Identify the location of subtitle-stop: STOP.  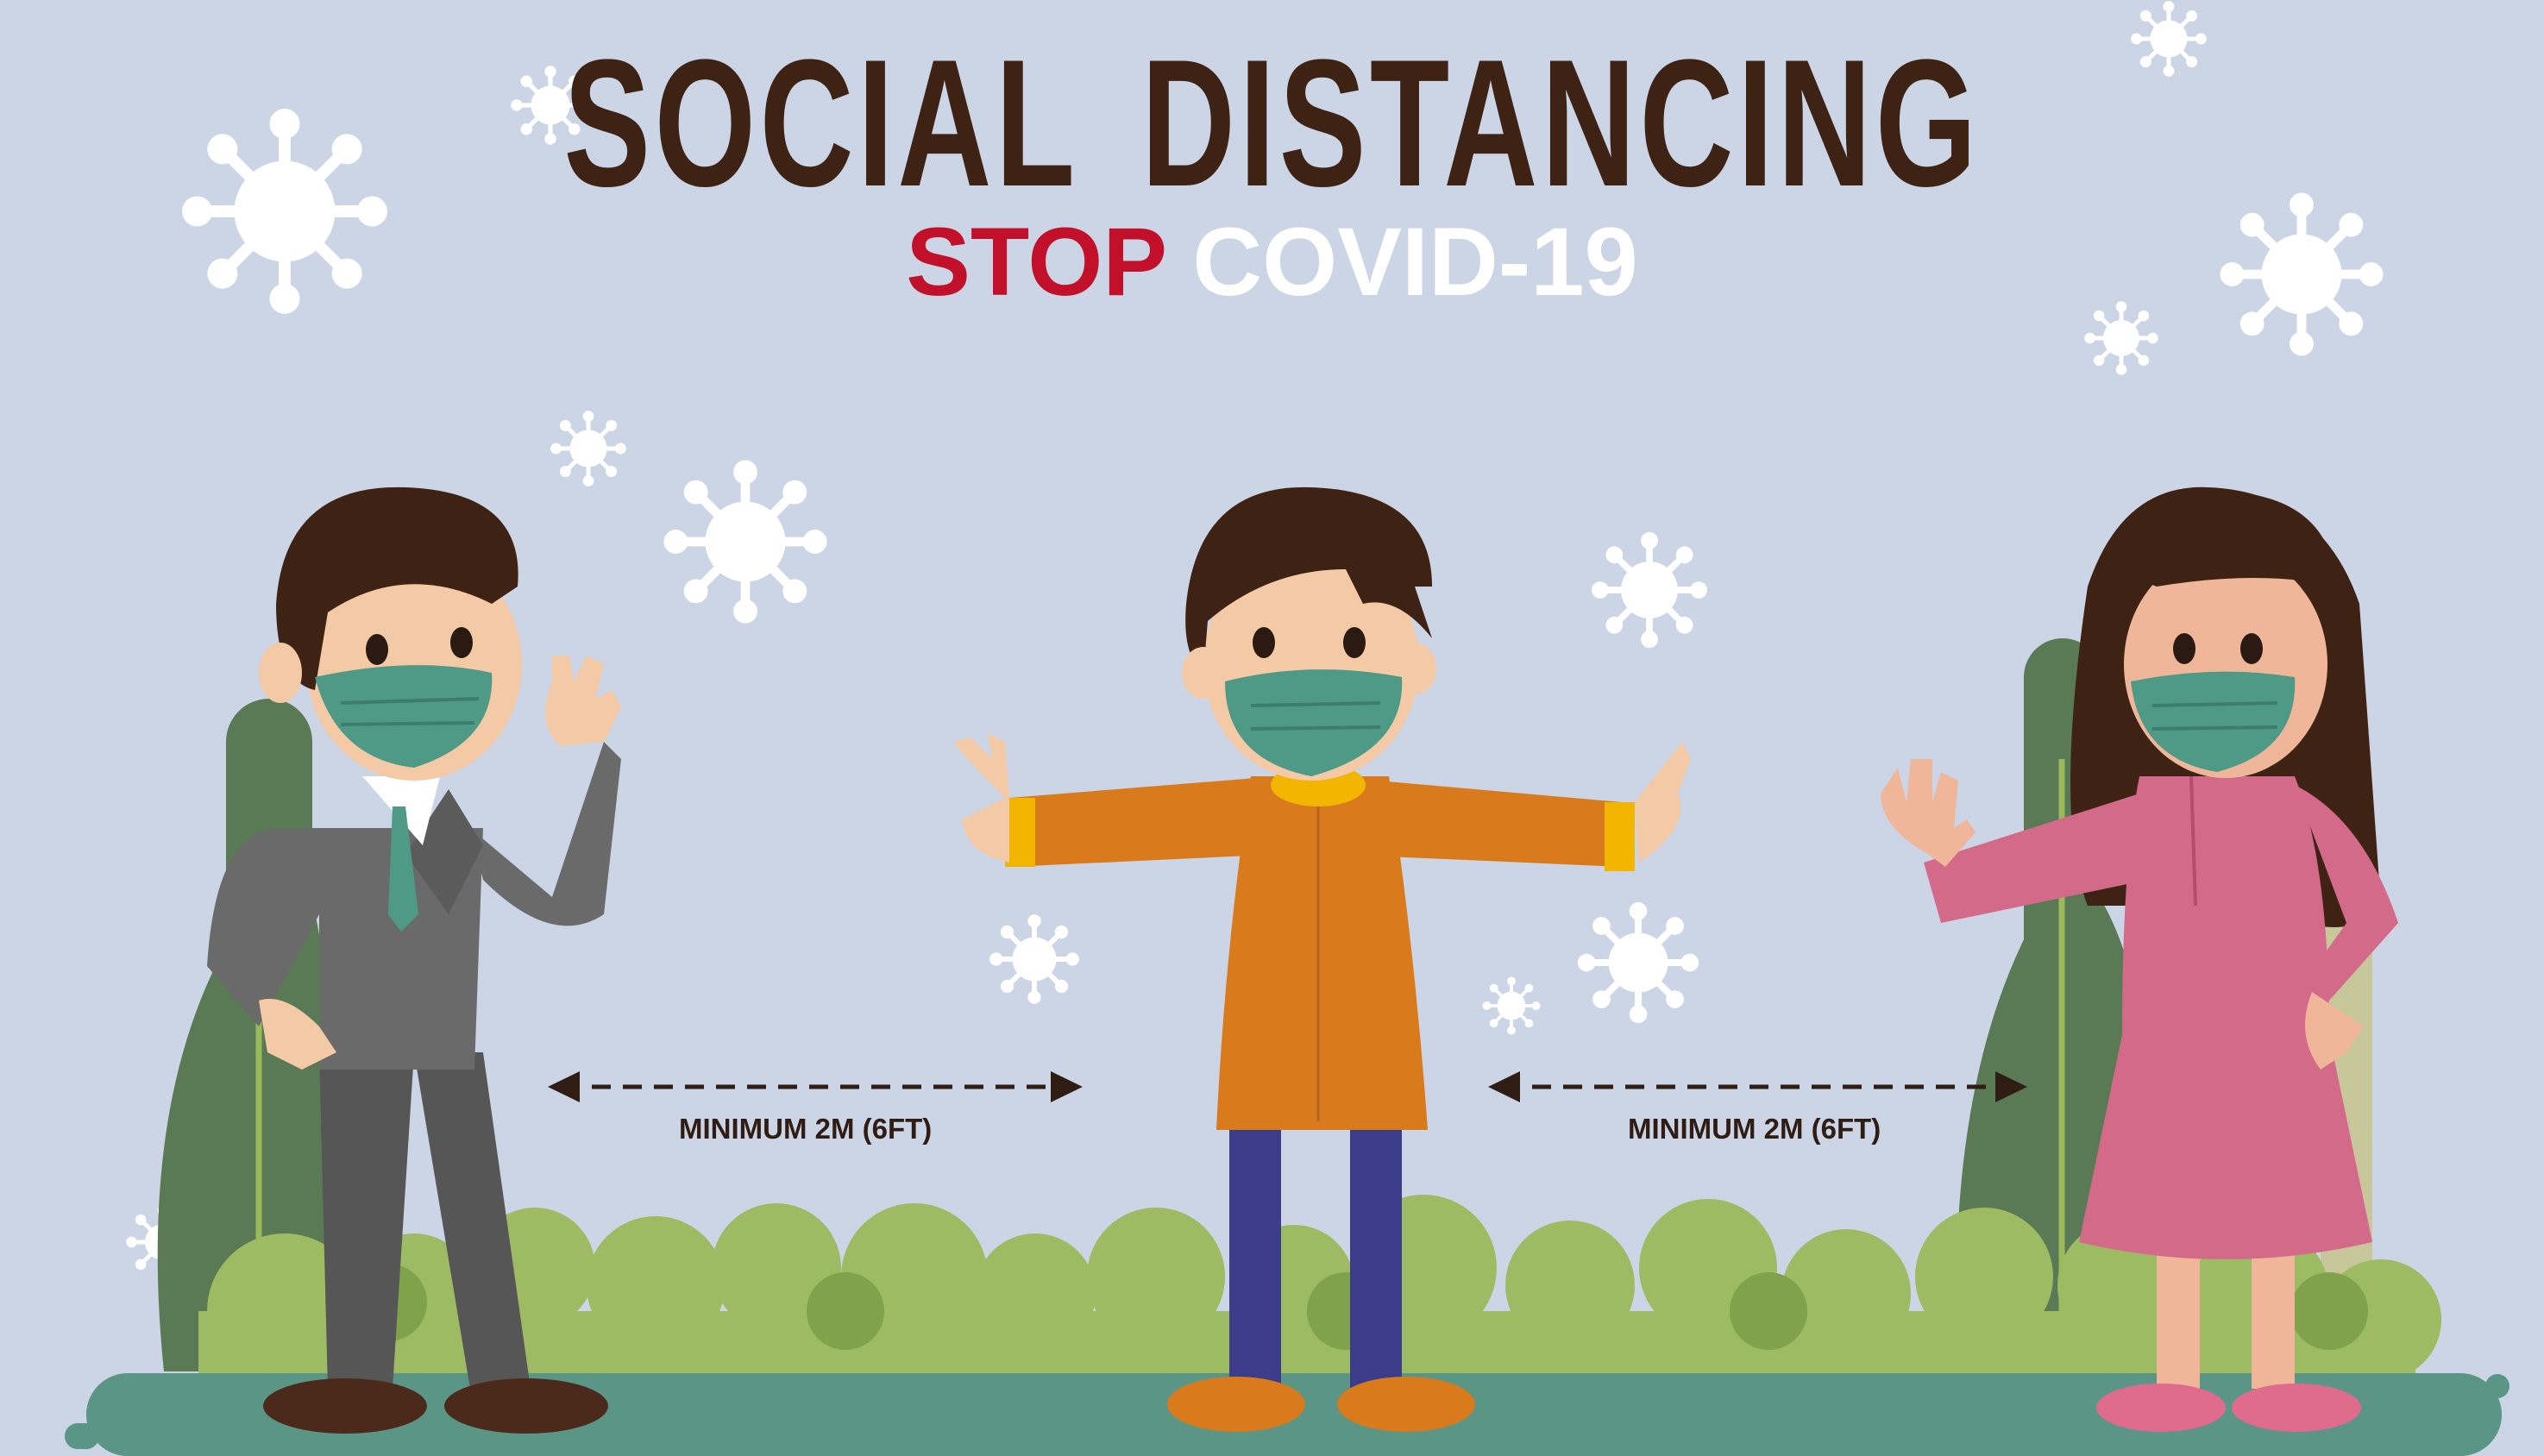
(1036, 262).